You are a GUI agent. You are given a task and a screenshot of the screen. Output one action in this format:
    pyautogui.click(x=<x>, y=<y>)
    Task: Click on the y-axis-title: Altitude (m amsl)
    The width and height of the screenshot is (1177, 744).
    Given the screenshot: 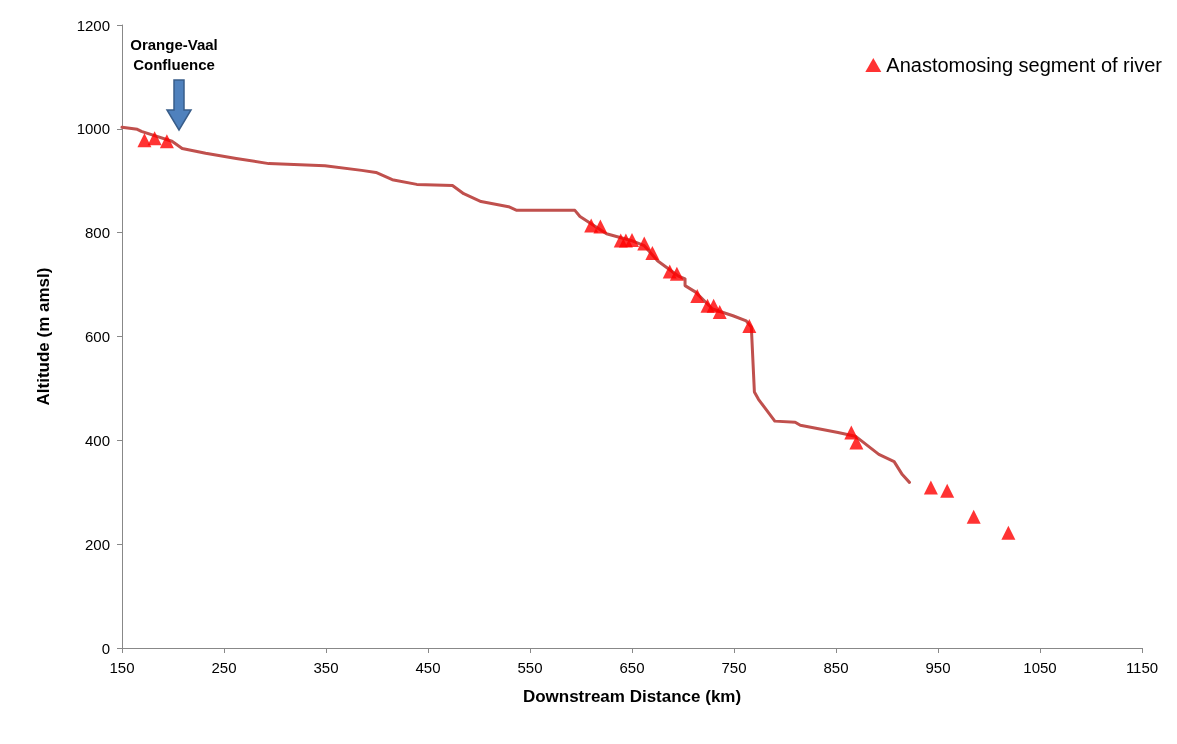 What is the action you would take?
    pyautogui.click(x=43, y=336)
    